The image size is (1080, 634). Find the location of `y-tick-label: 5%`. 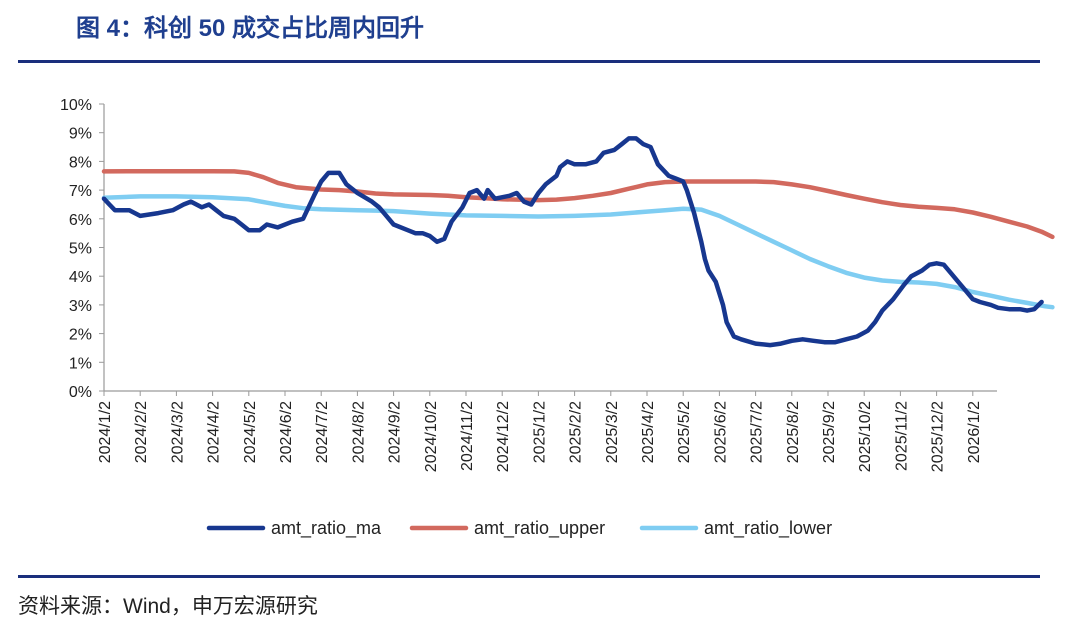

y-tick-label: 5% is located at coordinates (80, 249).